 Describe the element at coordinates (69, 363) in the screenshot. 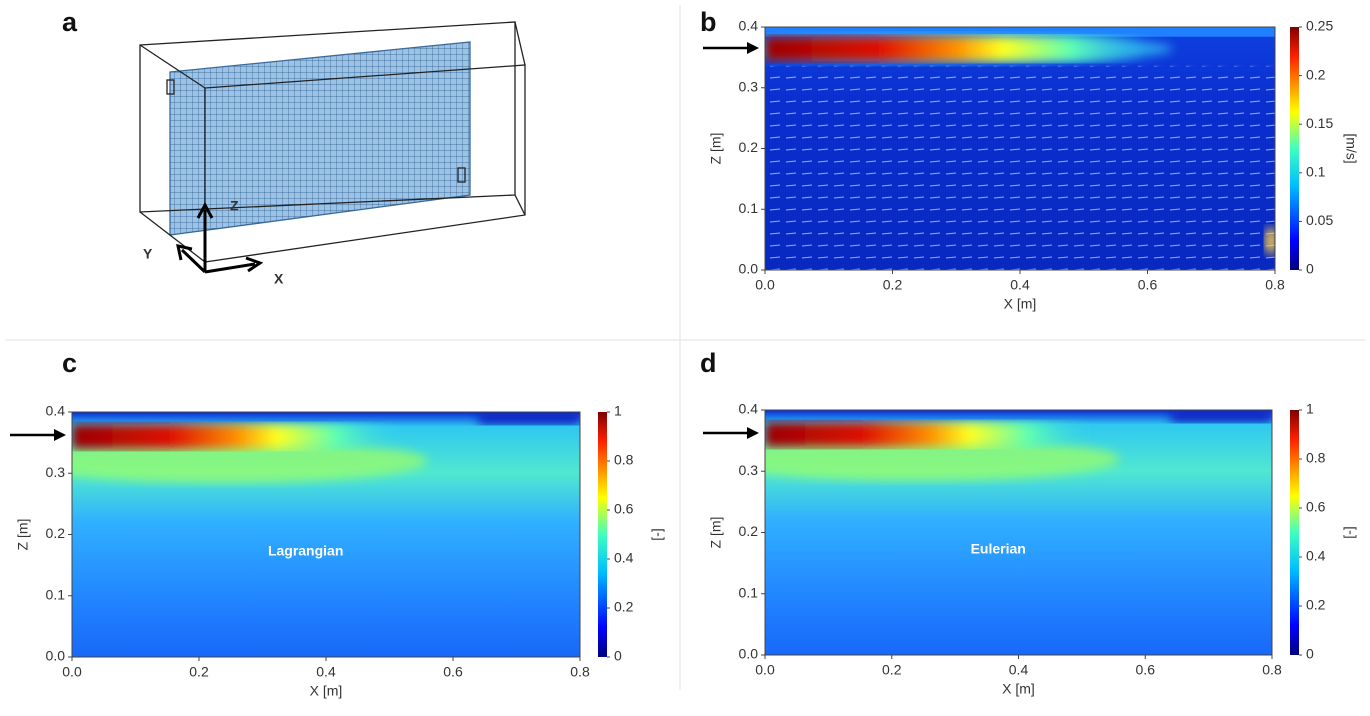

I see `panel-label: c` at that location.